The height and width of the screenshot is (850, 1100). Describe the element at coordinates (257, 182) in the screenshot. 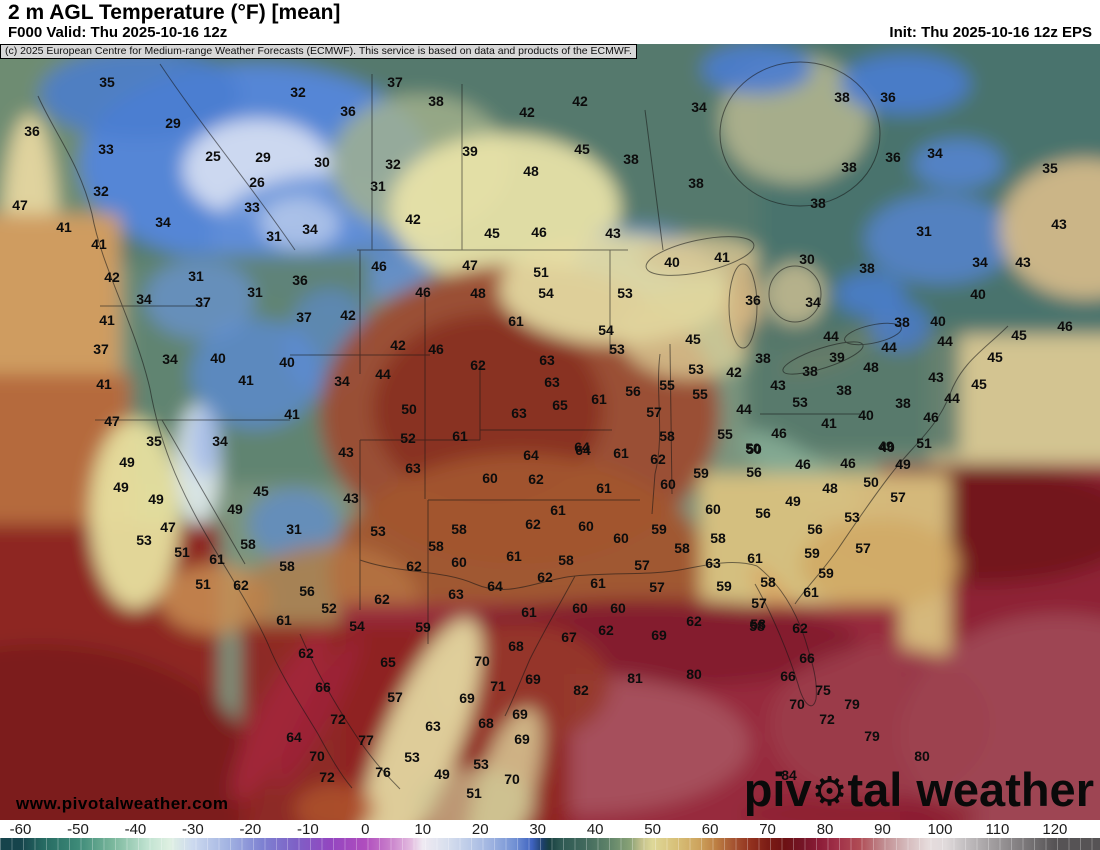

I see `station-temp-label: 26` at that location.